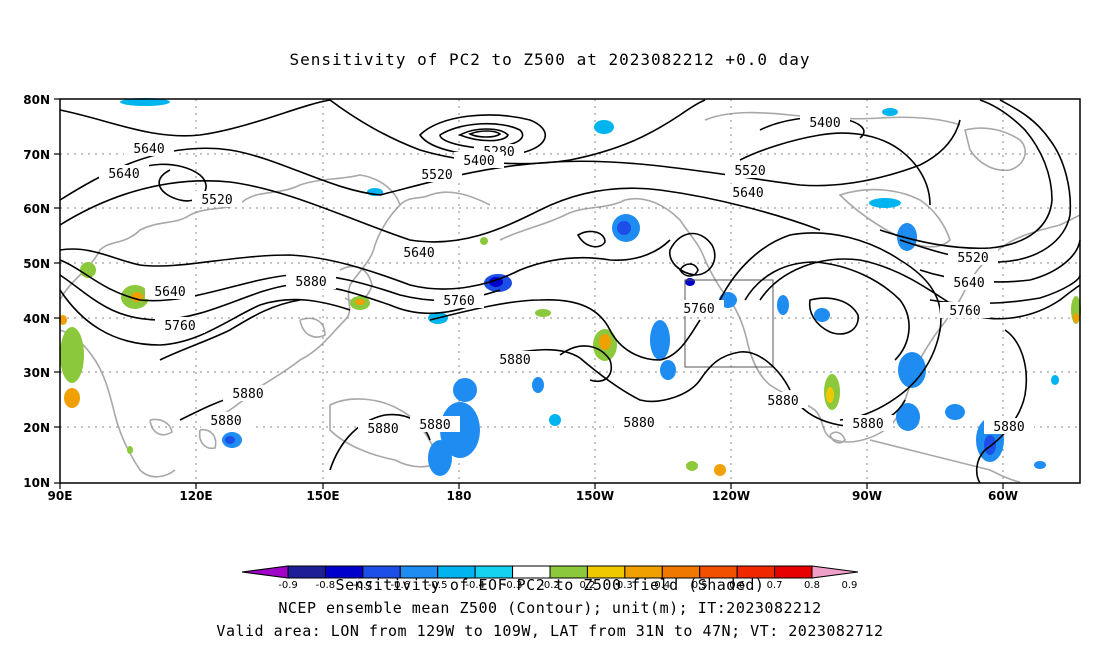 The width and height of the screenshot is (1100, 650). What do you see at coordinates (36, 264) in the screenshot?
I see `lat-label: 50N` at bounding box center [36, 264].